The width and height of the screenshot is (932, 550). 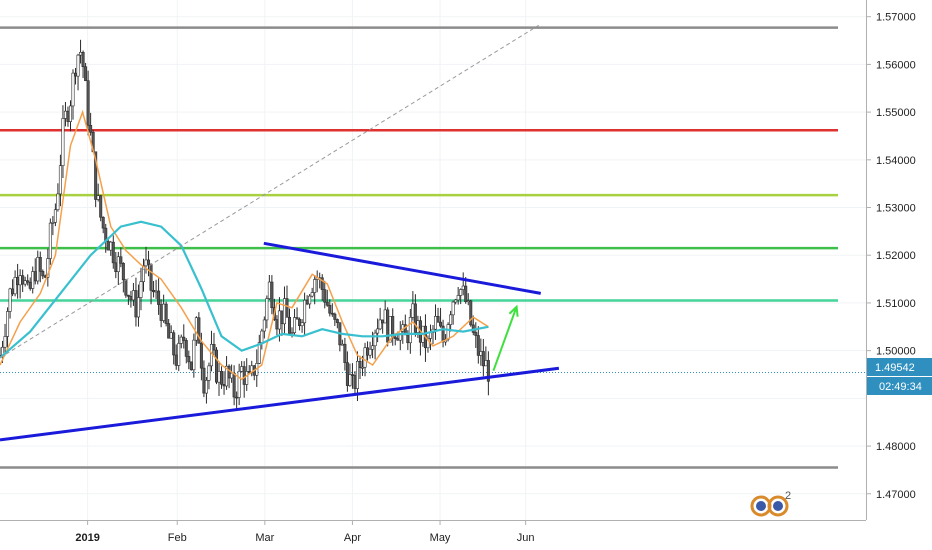 What do you see at coordinates (778, 506) in the screenshot?
I see `logo-globe-right` at bounding box center [778, 506].